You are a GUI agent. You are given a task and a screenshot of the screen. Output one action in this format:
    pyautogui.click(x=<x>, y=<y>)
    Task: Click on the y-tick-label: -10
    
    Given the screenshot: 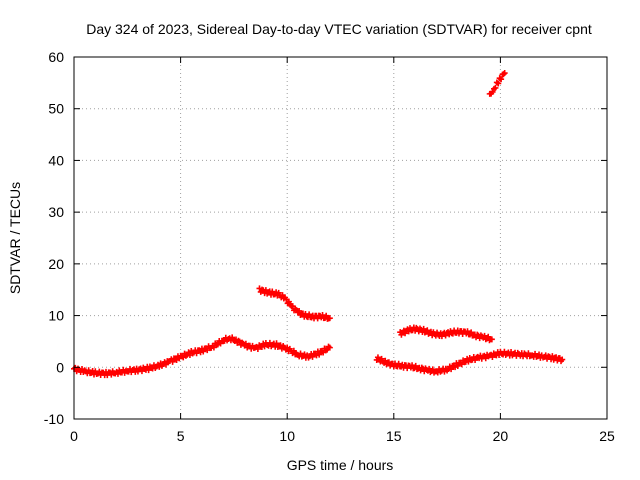 What is the action you would take?
    pyautogui.click(x=54, y=419)
    